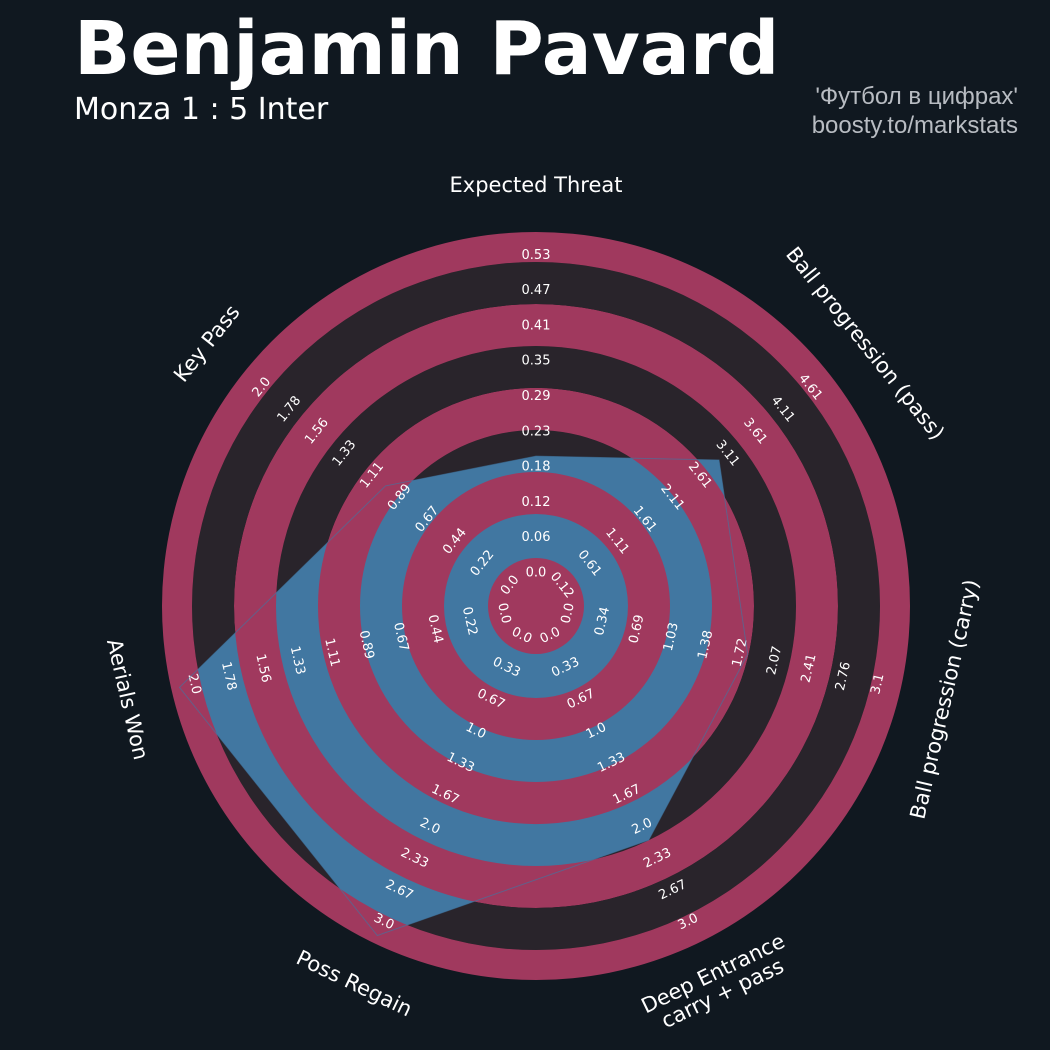  Describe the element at coordinates (536, 431) in the screenshot. I see `tick-label: 0.23` at that location.